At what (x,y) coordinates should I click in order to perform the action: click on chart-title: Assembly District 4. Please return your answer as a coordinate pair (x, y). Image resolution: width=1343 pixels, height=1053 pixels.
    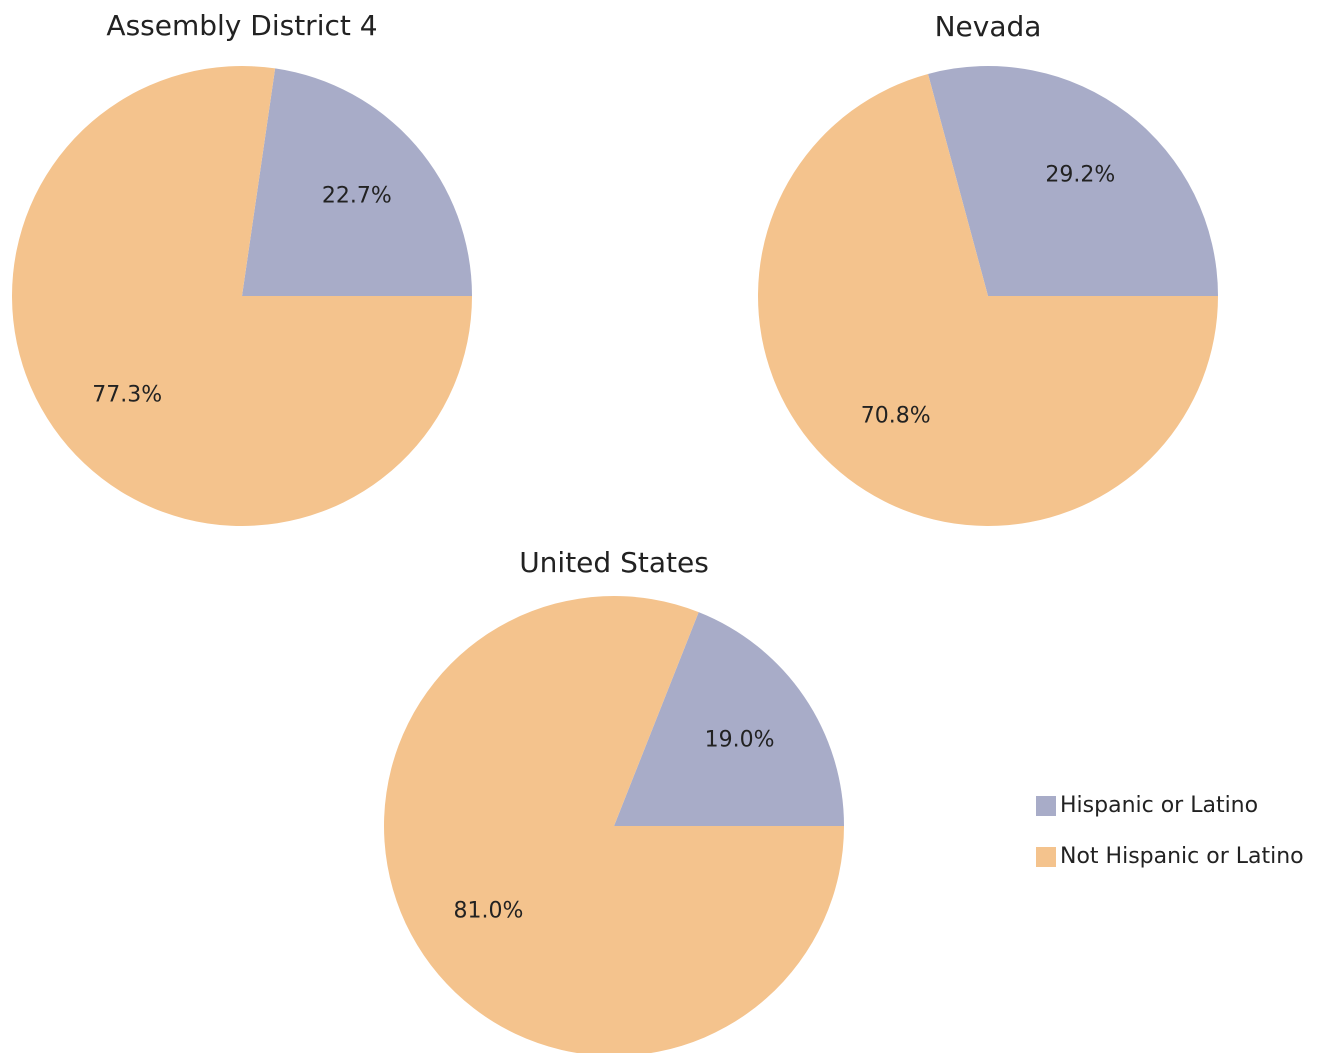
    Looking at the image, I should click on (241, 25).